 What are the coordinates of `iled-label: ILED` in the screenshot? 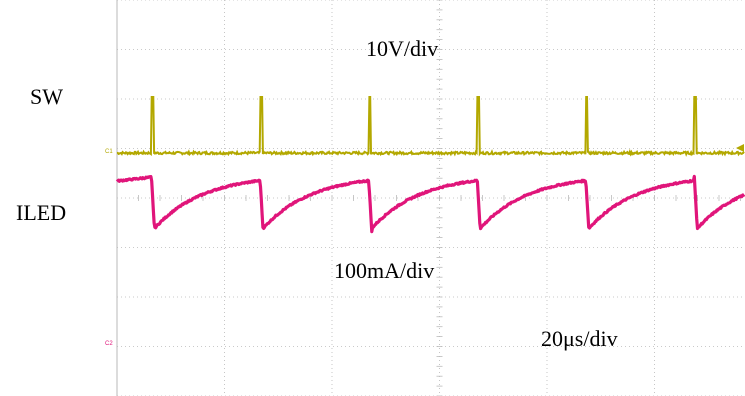 It's located at (41, 212).